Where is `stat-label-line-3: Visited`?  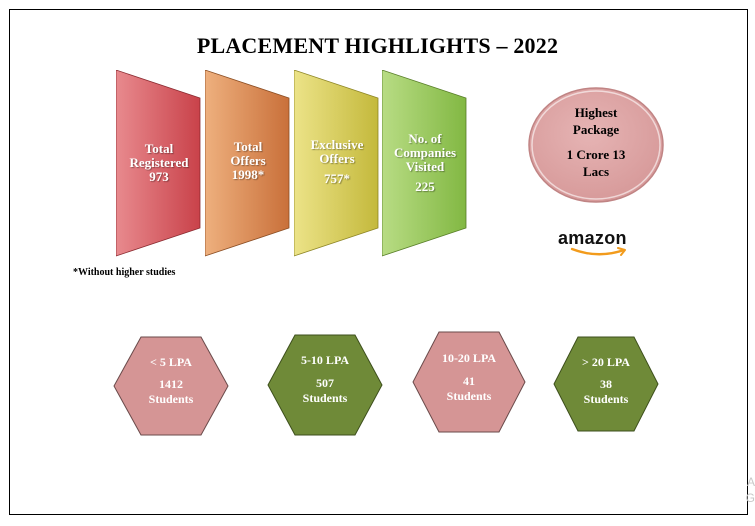
stat-label-line-3: Visited is located at coordinates (425, 166).